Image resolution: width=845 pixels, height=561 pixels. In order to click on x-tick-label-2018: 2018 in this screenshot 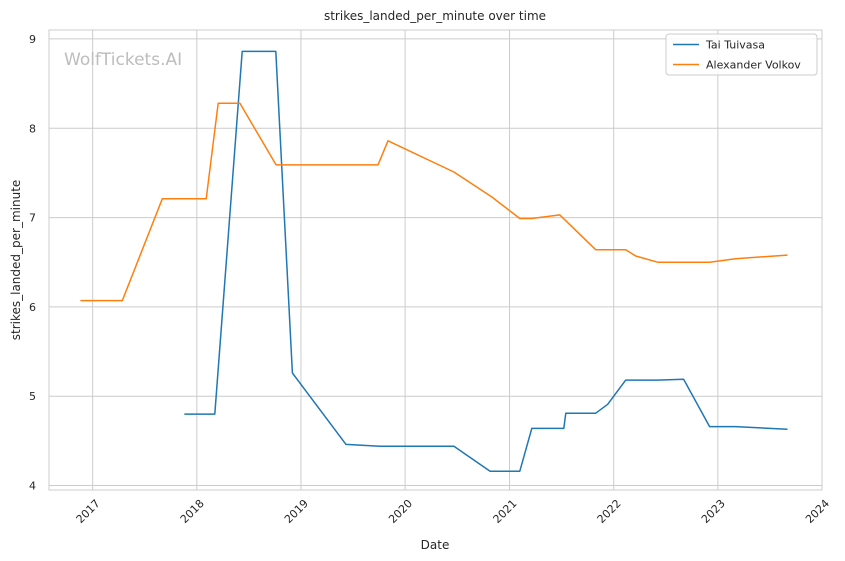, I will do `click(192, 511)`.